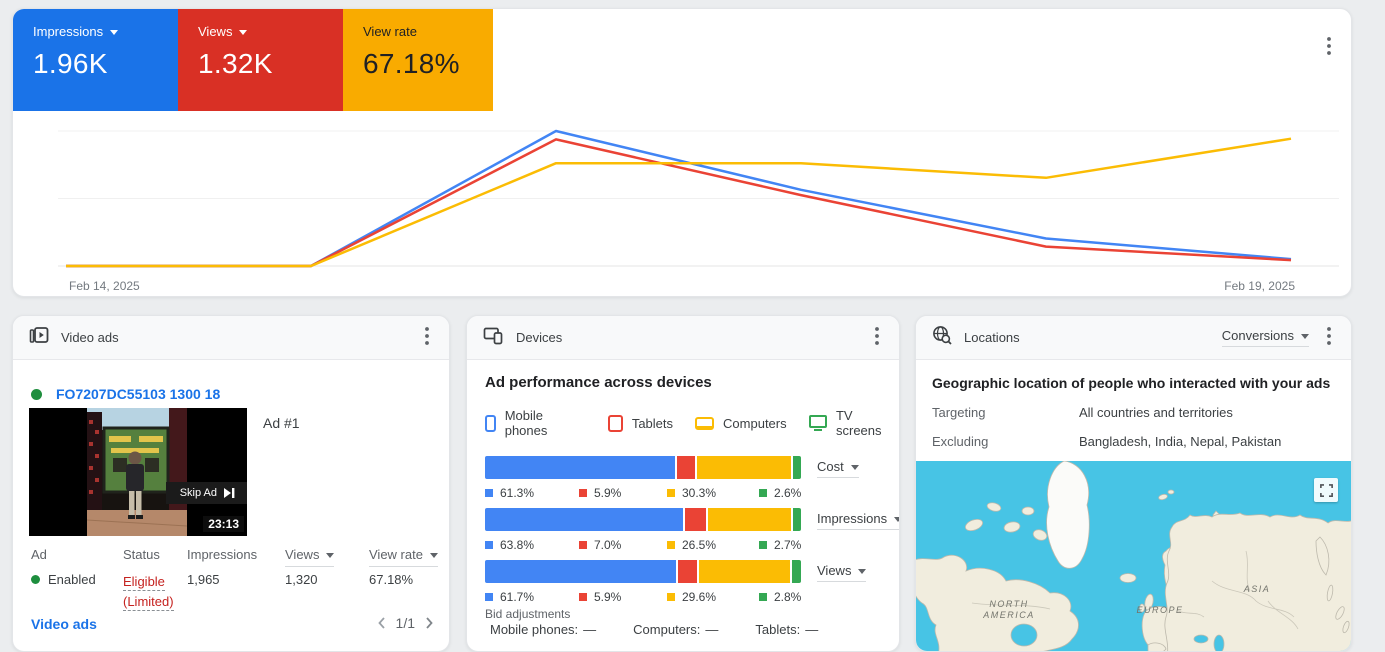  I want to click on device-bar-row-cost: 61.3% 5.9% 30.3% 2.6% Cost, so click(685, 478).